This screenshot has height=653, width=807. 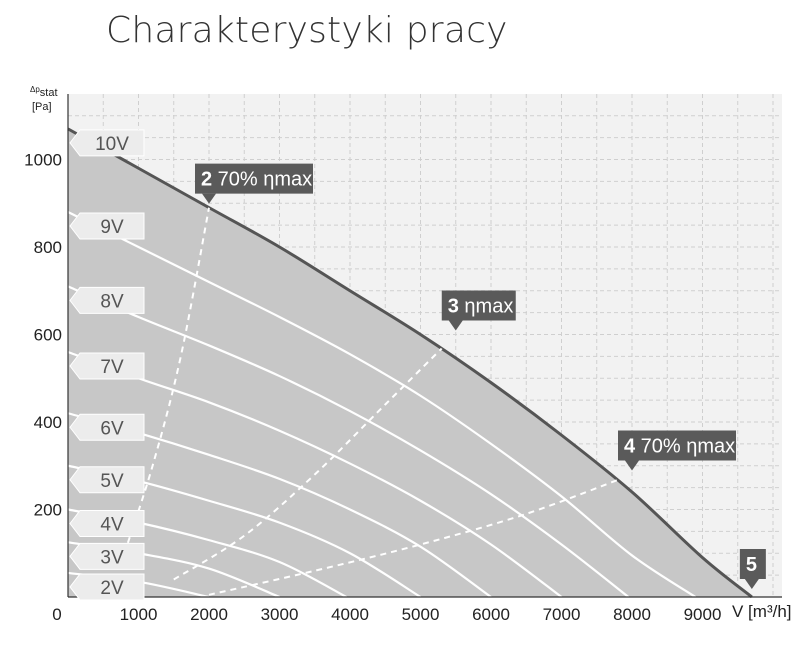 What do you see at coordinates (112, 588) in the screenshot?
I see `voltage-tag-text: 2V` at bounding box center [112, 588].